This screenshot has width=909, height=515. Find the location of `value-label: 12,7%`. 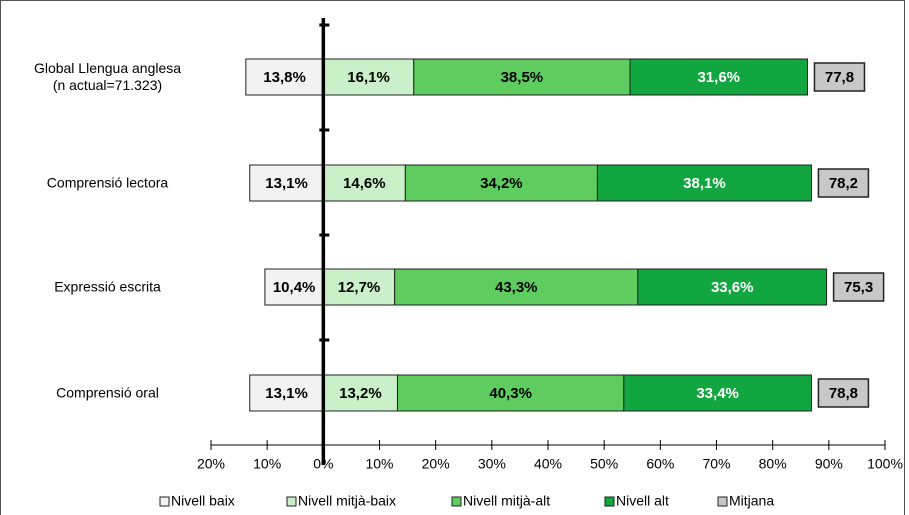

value-label: 12,7% is located at coordinates (359, 287).